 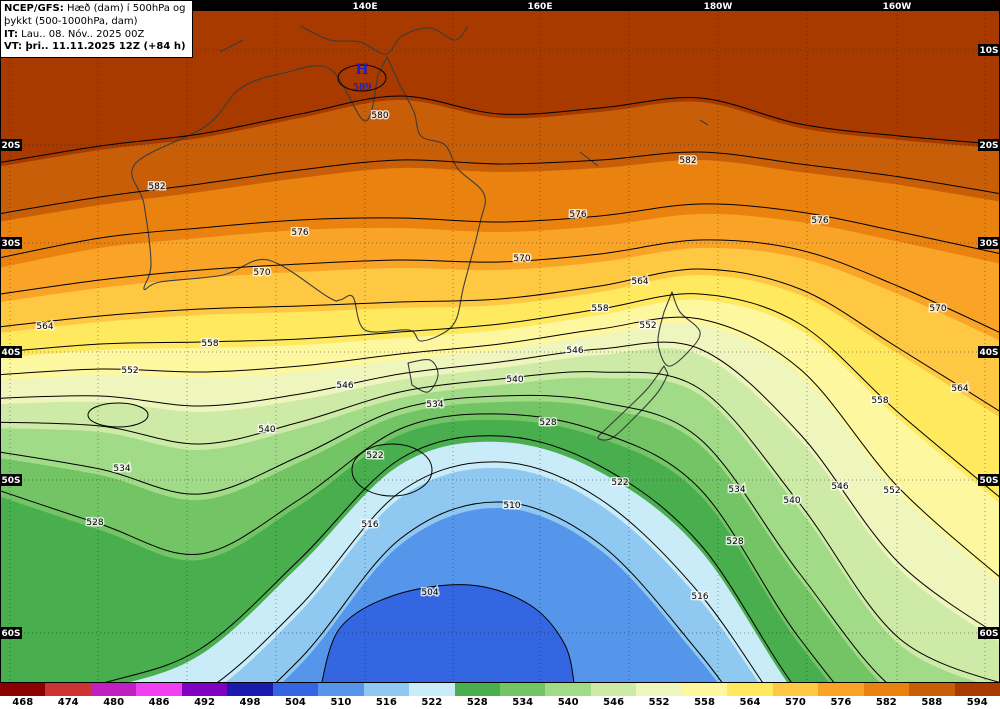 I want to click on longitude-label: 180W, so click(x=718, y=7).